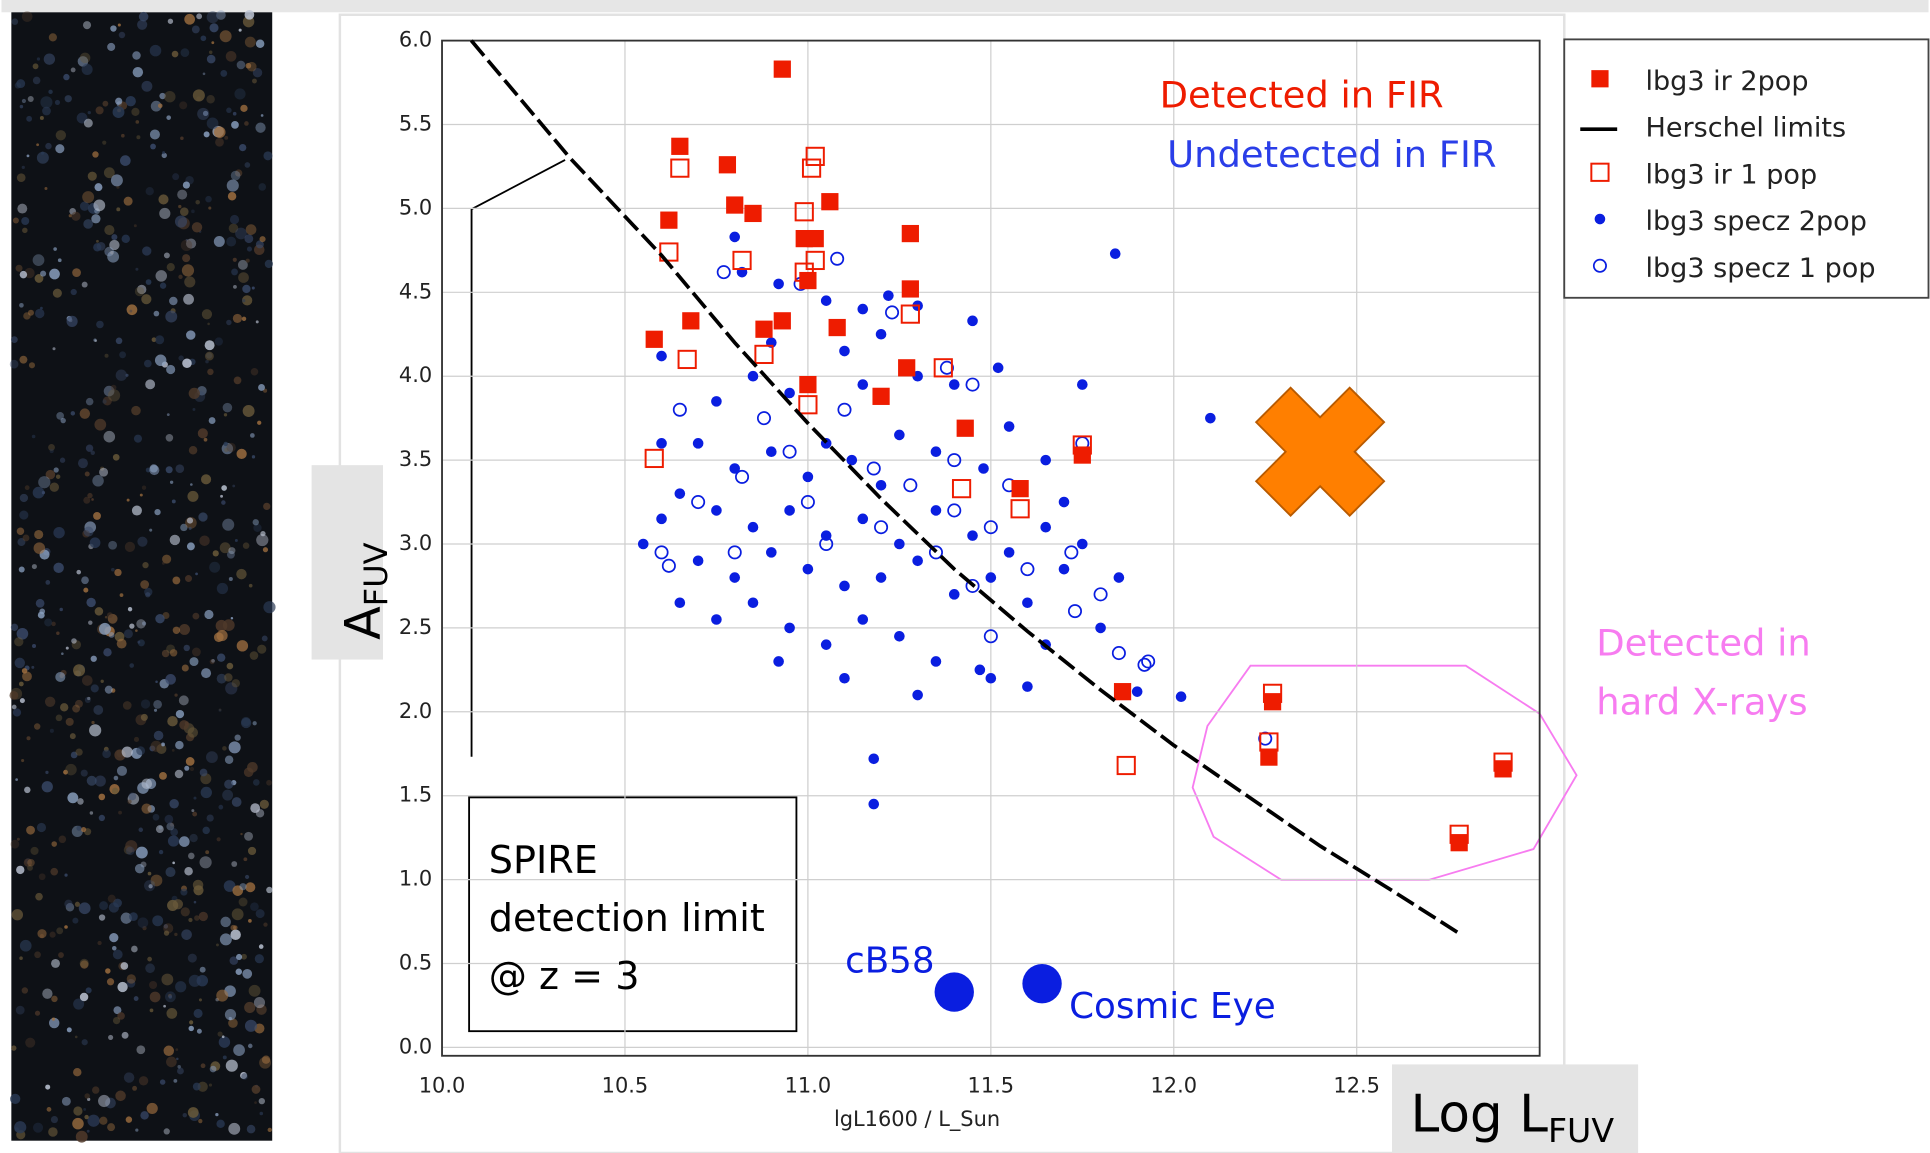 The height and width of the screenshot is (1153, 1930). I want to click on highlight-label: cB58, so click(889, 960).